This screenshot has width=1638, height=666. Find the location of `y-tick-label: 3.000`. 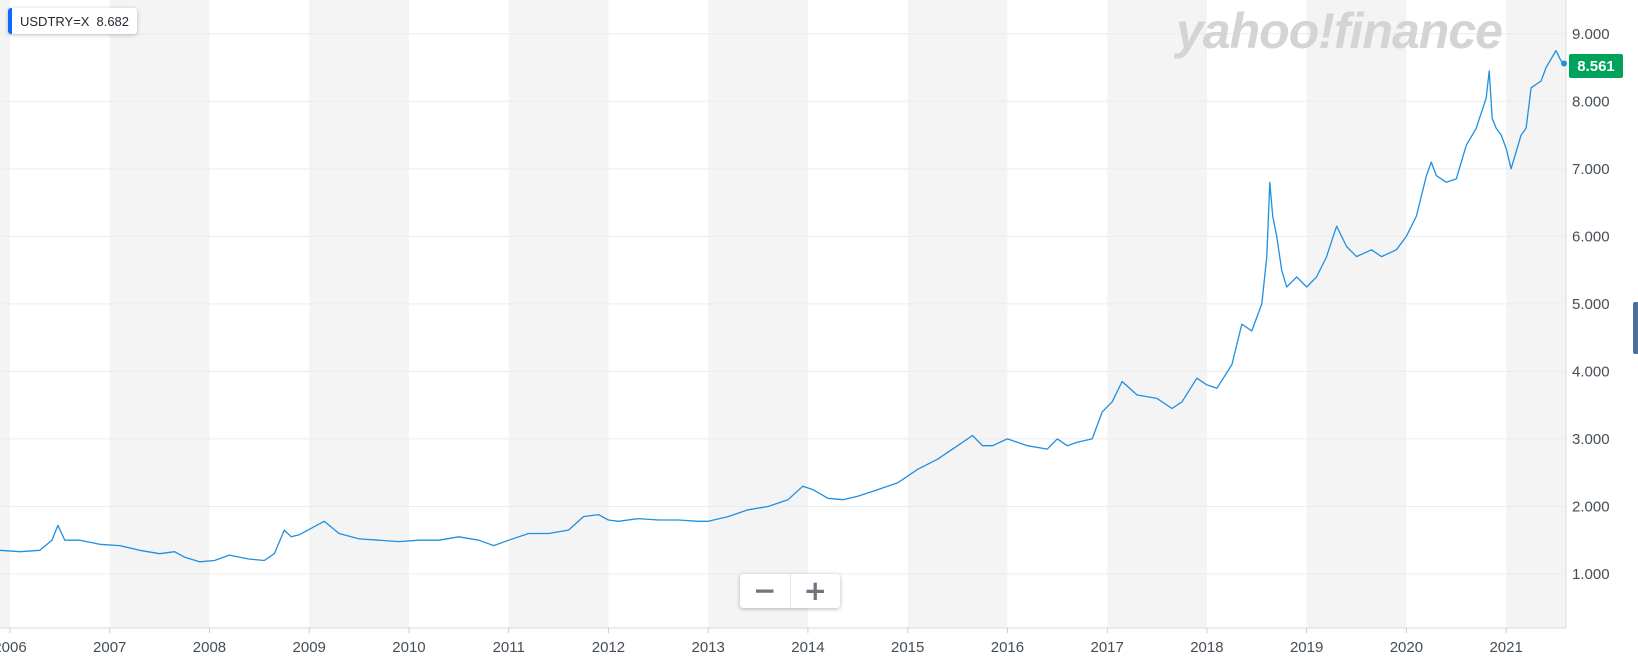

y-tick-label: 3.000 is located at coordinates (1591, 439).